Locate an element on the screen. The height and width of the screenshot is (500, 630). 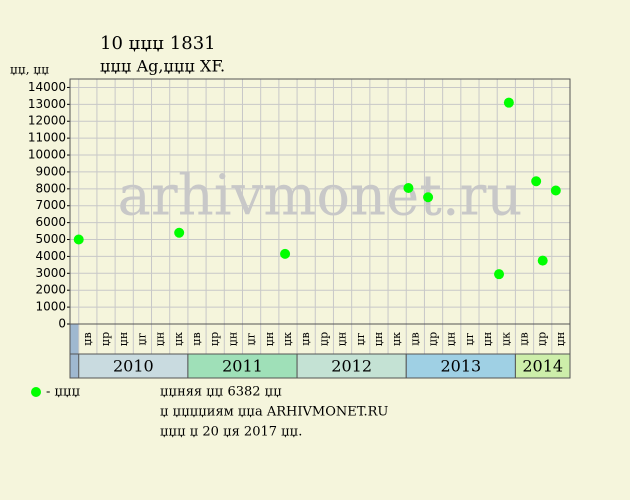
year-label: 2010 is located at coordinates (133, 366).